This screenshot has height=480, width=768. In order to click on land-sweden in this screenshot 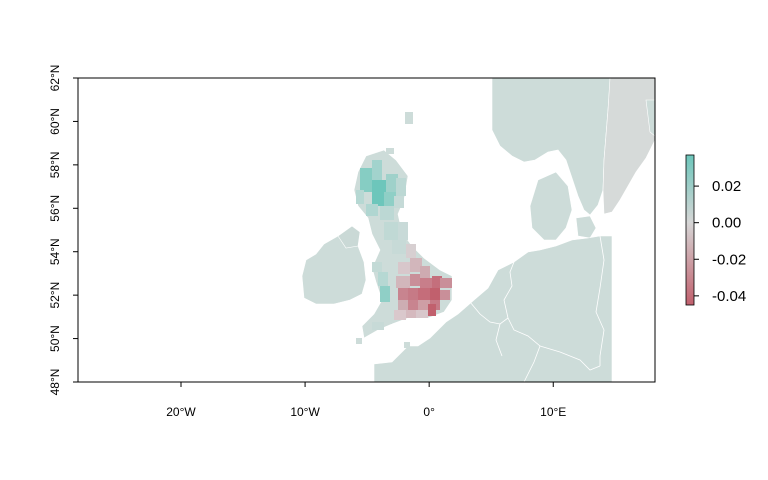, I will do `click(628, 146)`.